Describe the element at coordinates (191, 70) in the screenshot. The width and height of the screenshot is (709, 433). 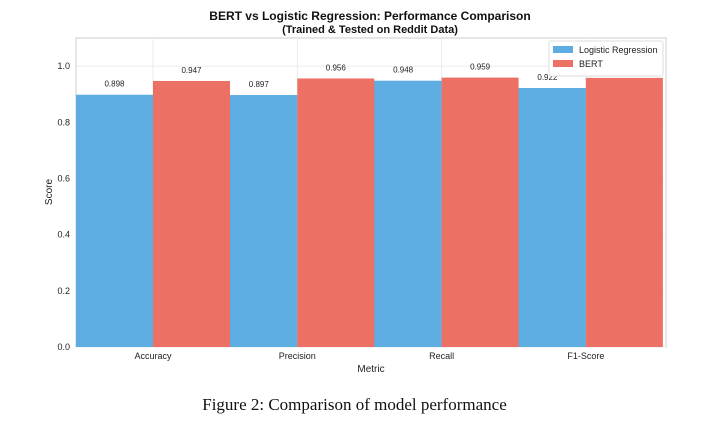
I see `data-label: 0.947` at that location.